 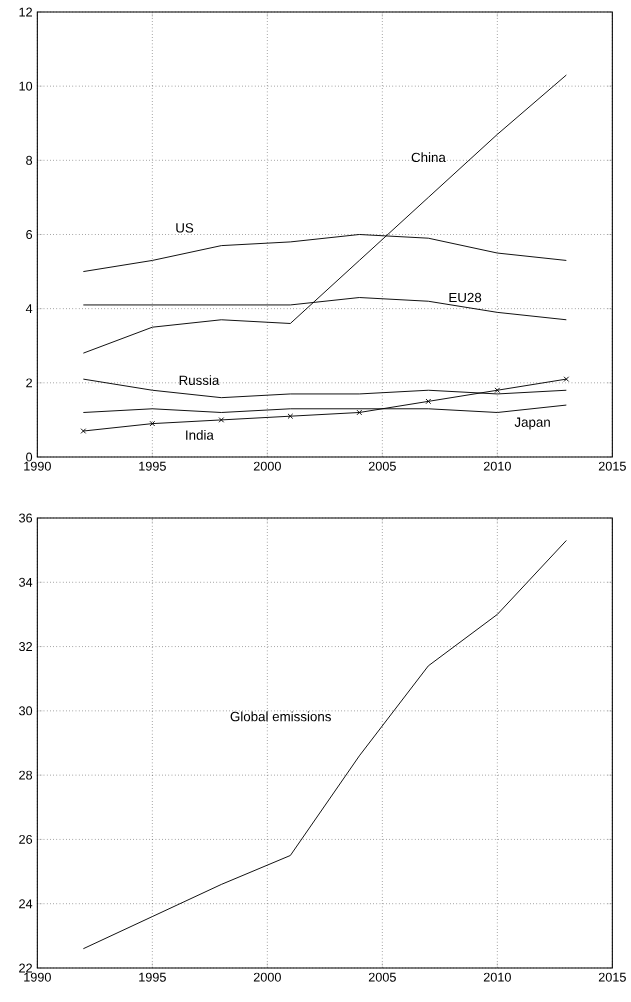 I want to click on y-tick-label: 22, so click(x=26, y=968).